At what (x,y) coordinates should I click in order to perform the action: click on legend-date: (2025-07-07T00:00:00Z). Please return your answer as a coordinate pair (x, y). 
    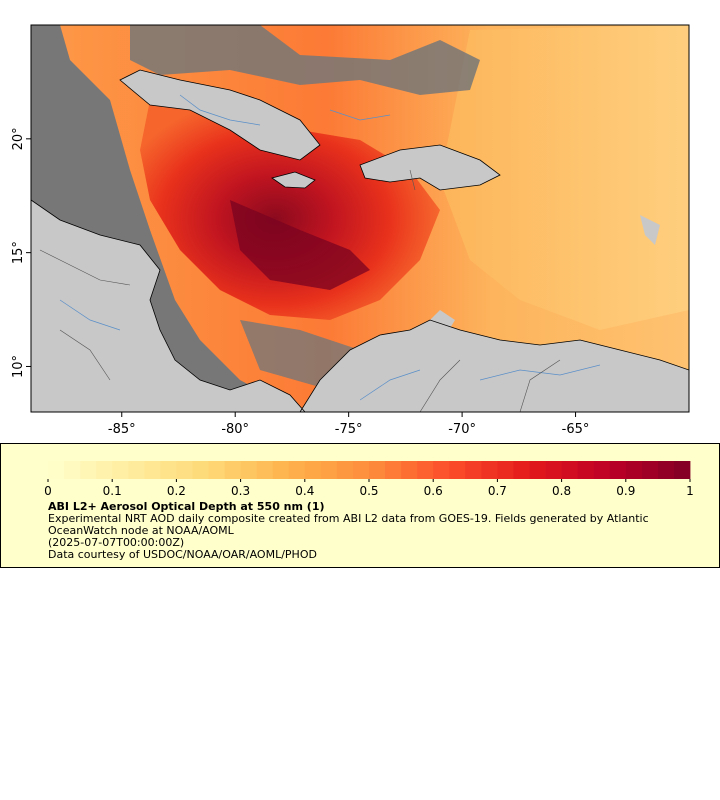
    Looking at the image, I should click on (116, 542).